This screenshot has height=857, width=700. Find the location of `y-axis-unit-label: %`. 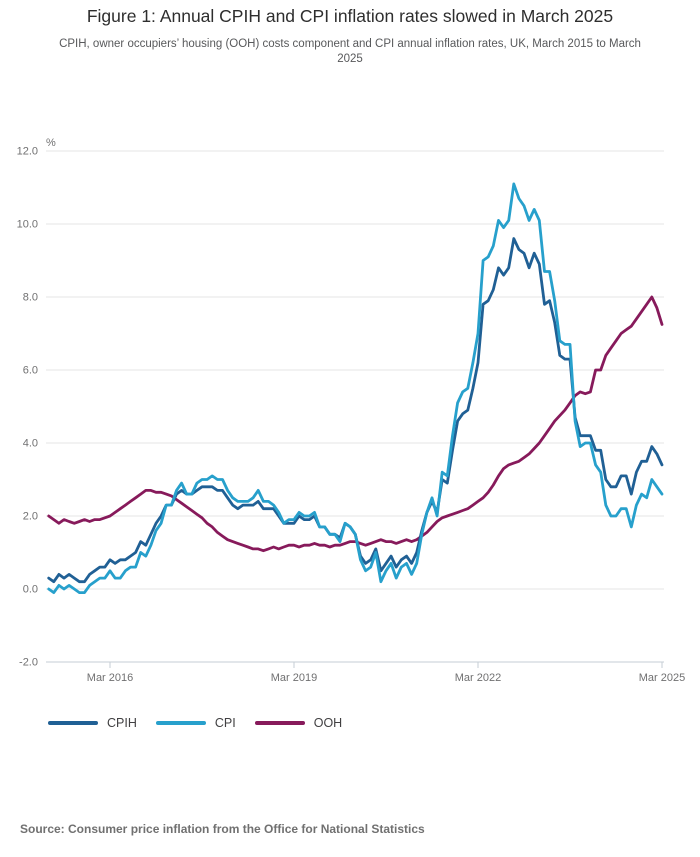

y-axis-unit-label: % is located at coordinates (51, 143).